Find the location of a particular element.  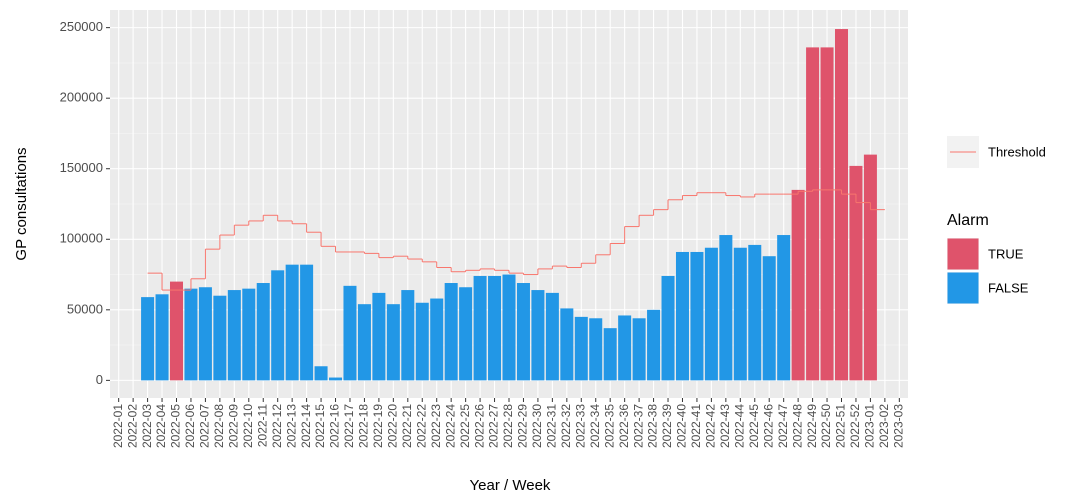

x-tick-label: 2022-08 is located at coordinates (219, 426).